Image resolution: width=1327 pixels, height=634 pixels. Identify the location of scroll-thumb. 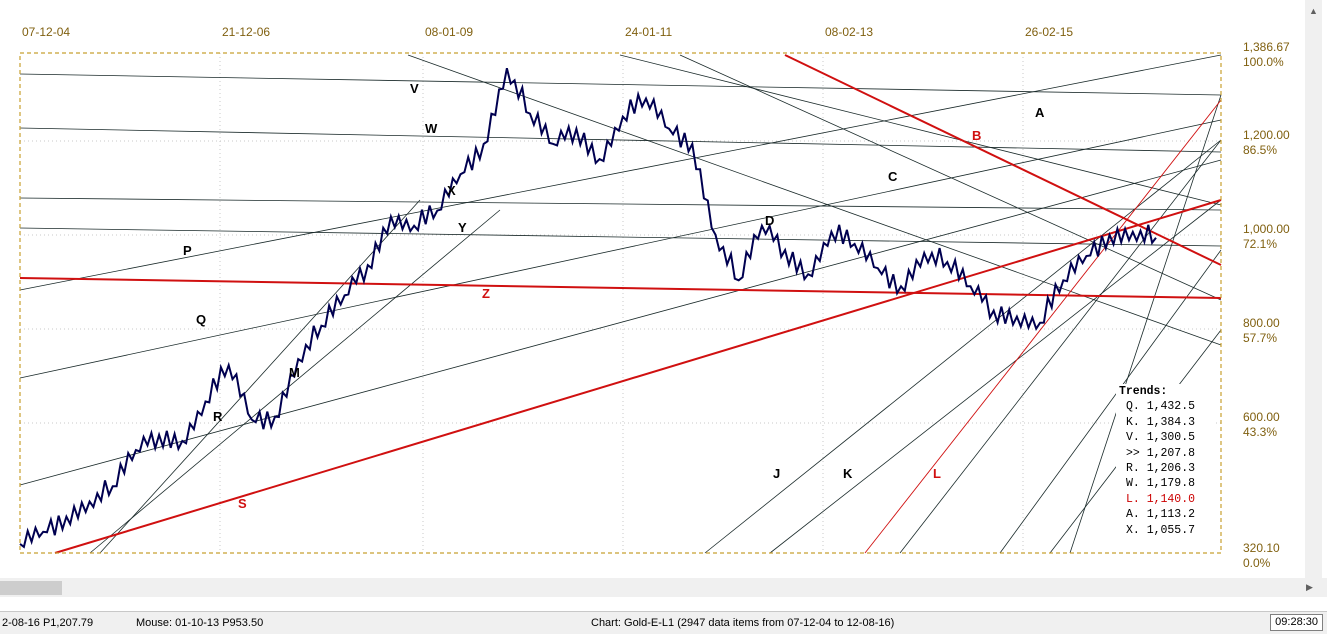
(31, 588).